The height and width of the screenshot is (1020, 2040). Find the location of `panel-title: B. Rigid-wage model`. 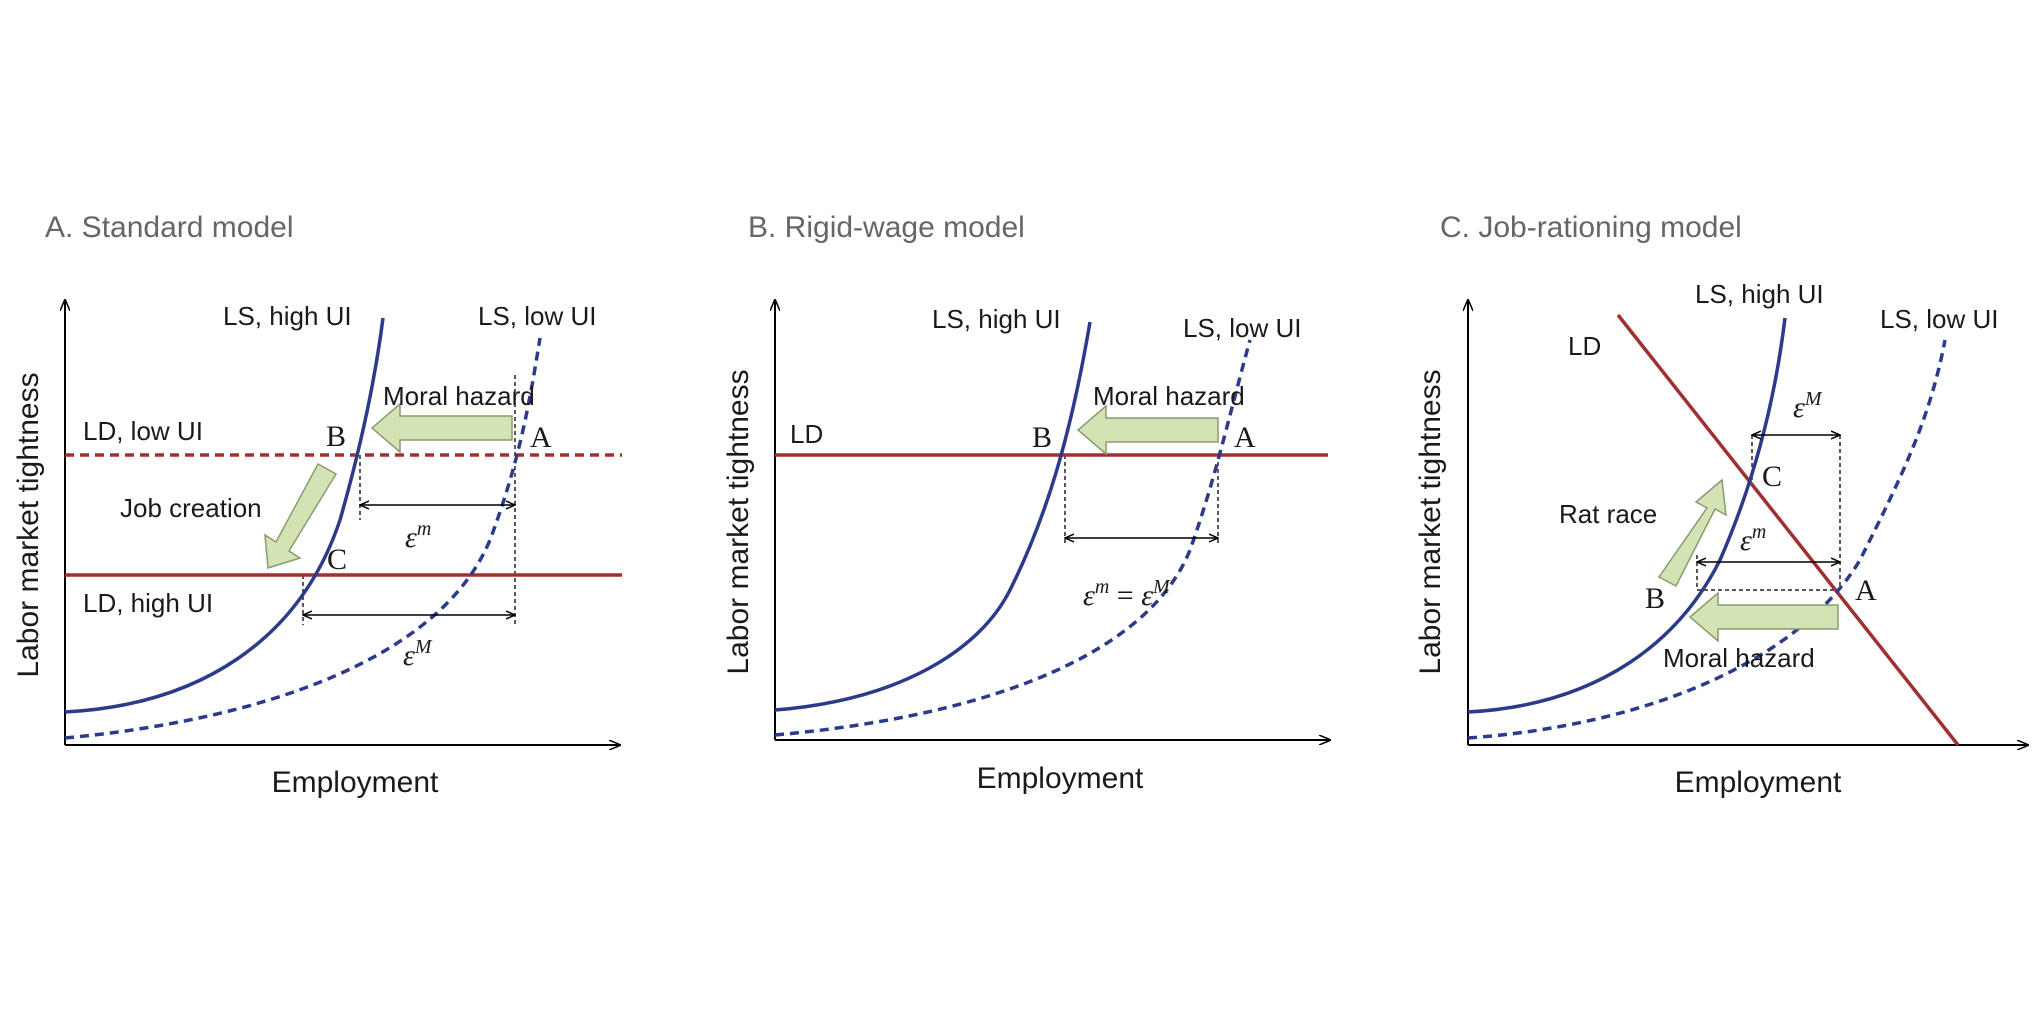

panel-title: B. Rigid-wage model is located at coordinates (886, 227).